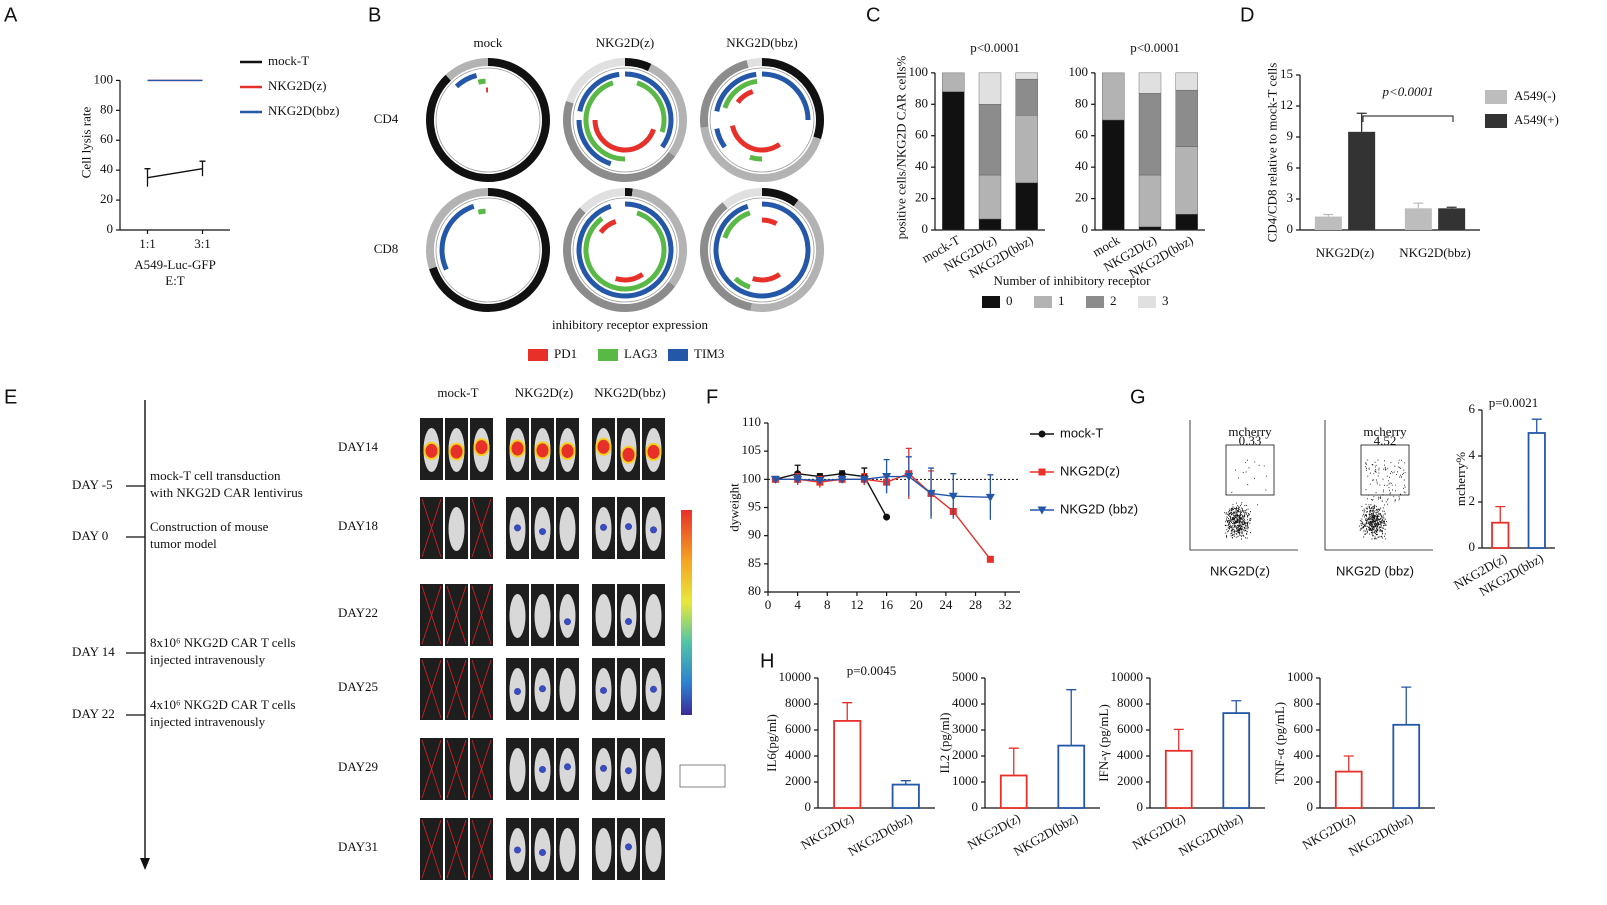 The height and width of the screenshot is (905, 1607). What do you see at coordinates (1375, 570) in the screenshot?
I see `flow-x-label: NKG2D (bbz)` at bounding box center [1375, 570].